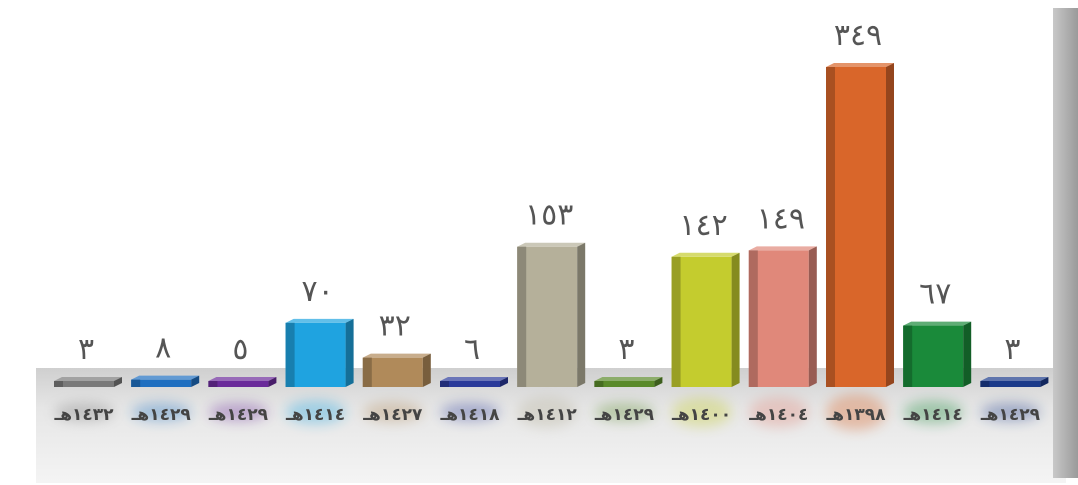 The image size is (1078, 485). I want to click on chart-side-wall, so click(1065, 243).